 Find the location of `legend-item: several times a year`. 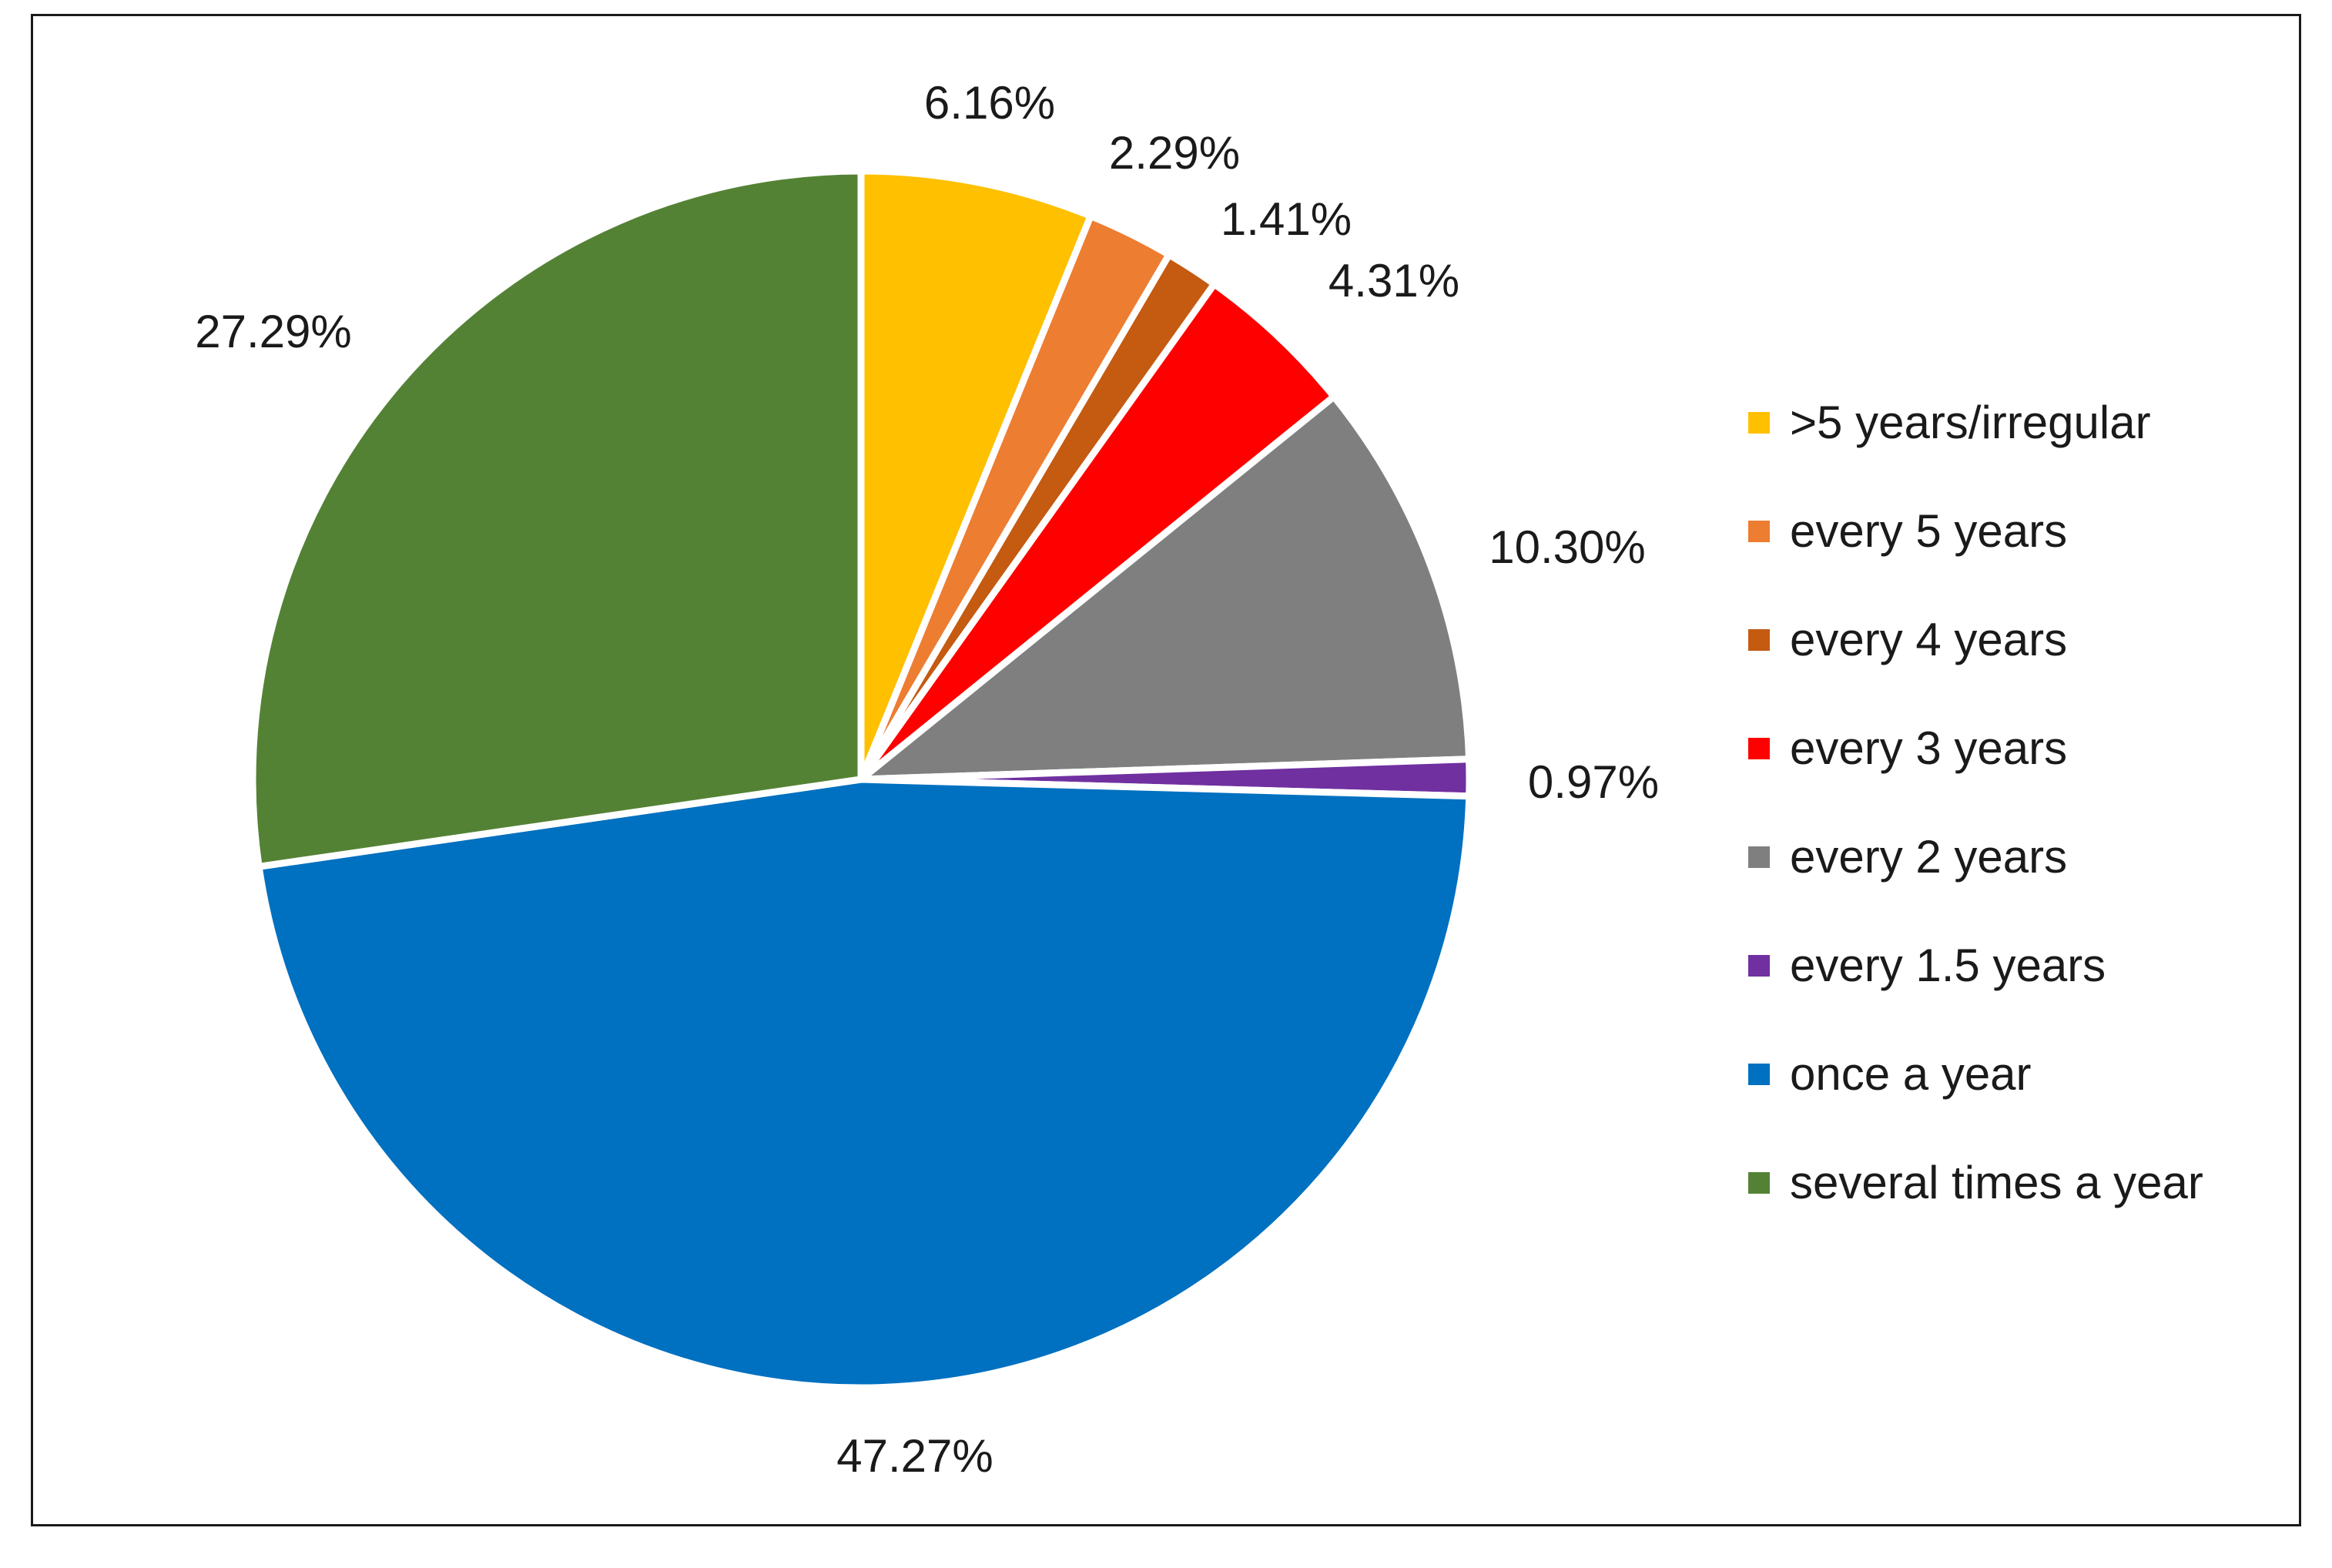

legend-item: several times a year is located at coordinates (2025, 1182).